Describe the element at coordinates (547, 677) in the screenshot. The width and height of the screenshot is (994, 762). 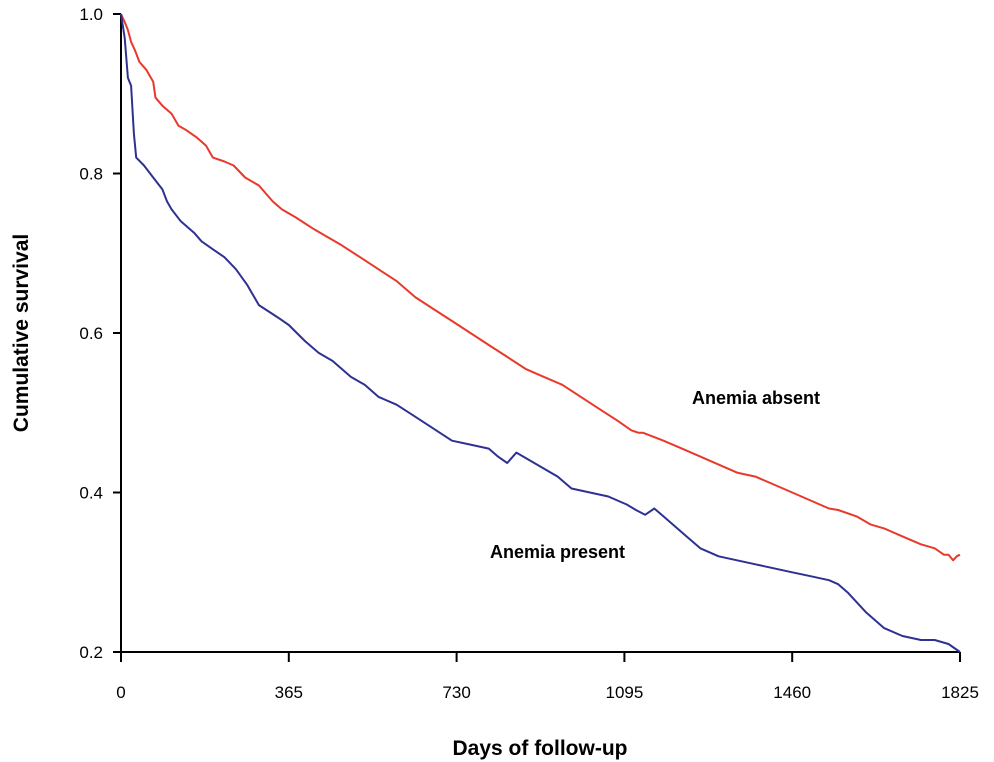
I see `x-axis-ticks: 0 365 730 1095 1460 1825` at that location.